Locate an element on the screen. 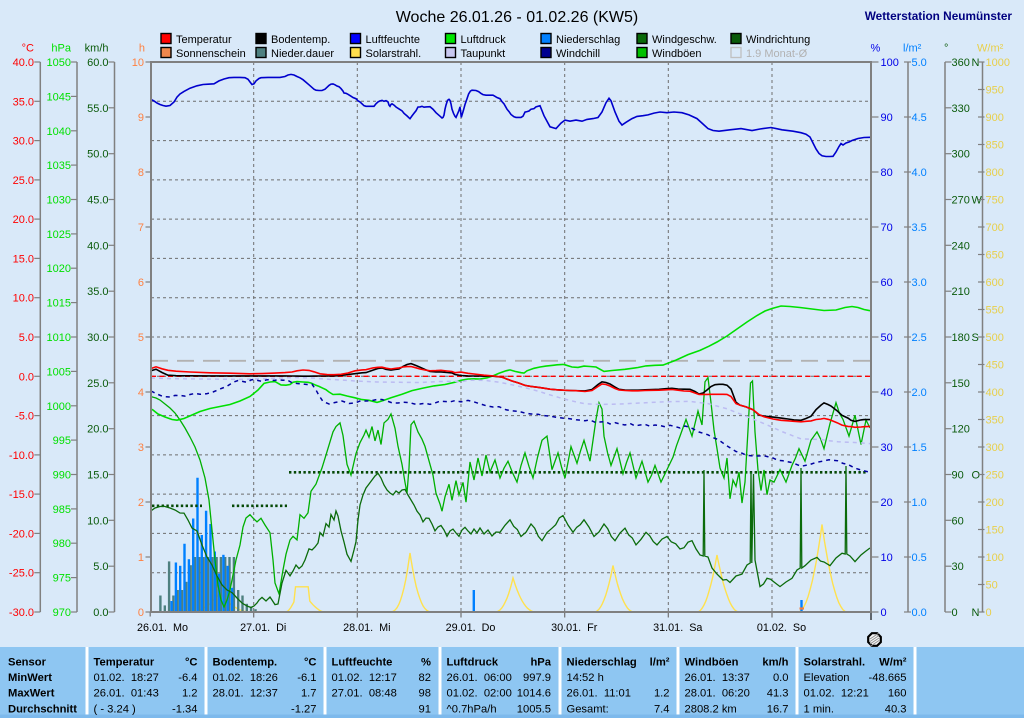  svg-text: 01.02. So is located at coordinates (781, 628).